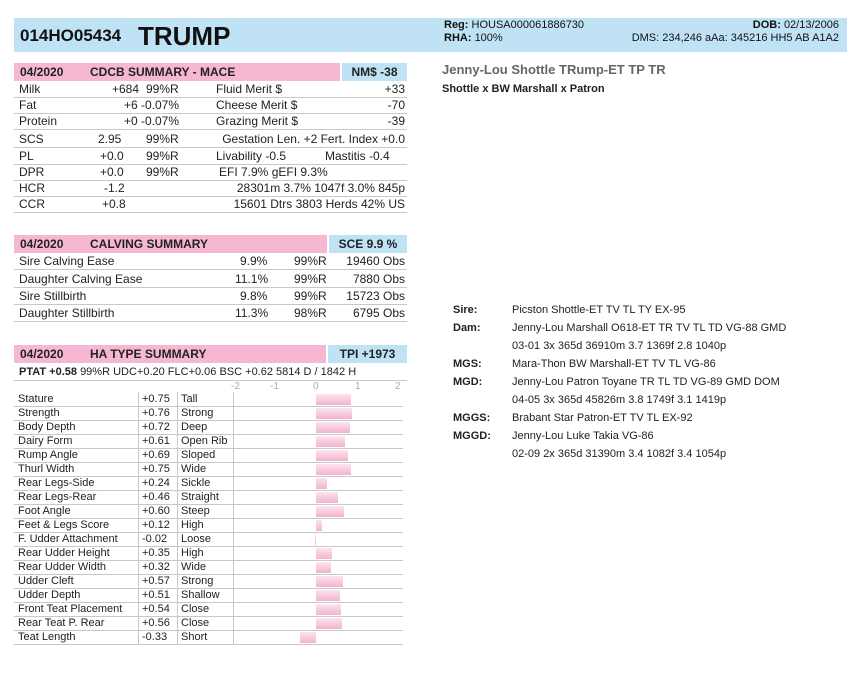  Describe the element at coordinates (210, 354) in the screenshot. I see `type-summary-header: 04/2020 HA TYPE SUMMARY TPI +1973` at that location.